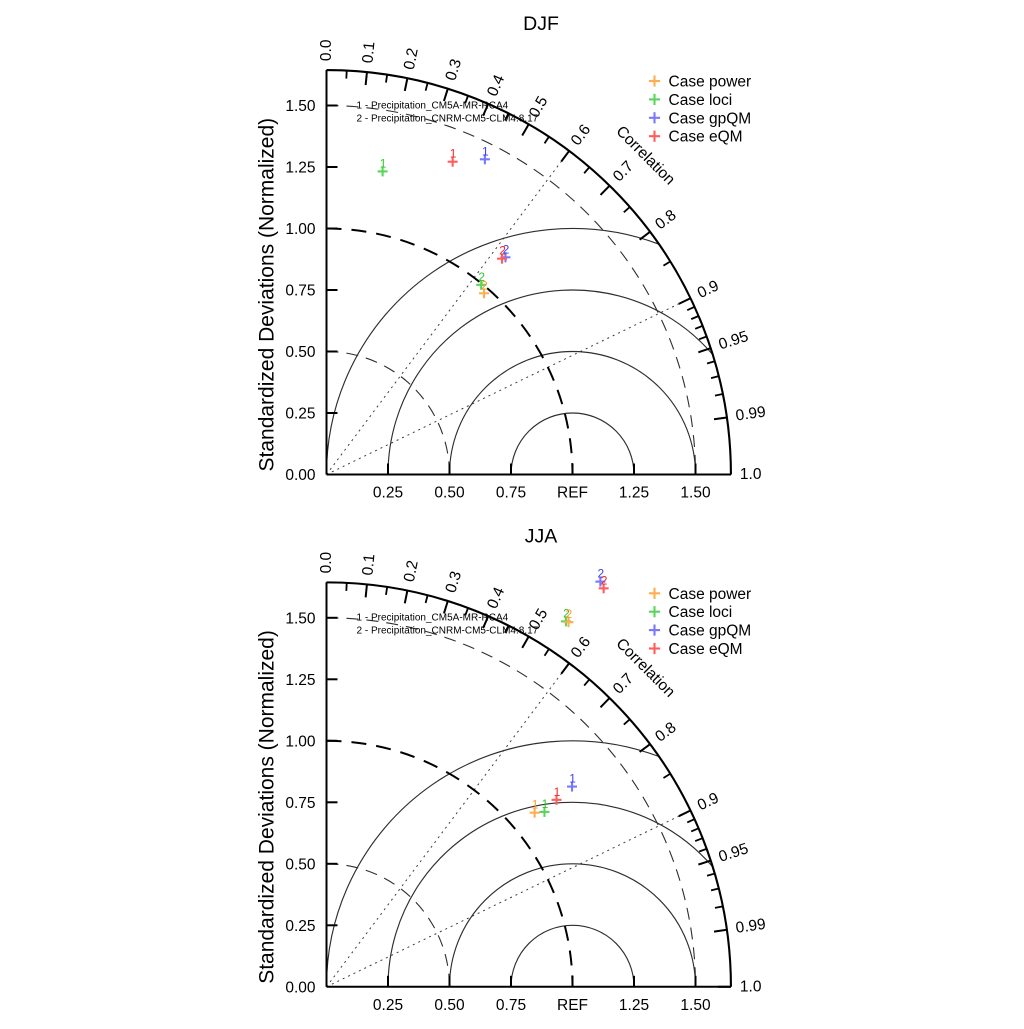  What do you see at coordinates (695, 493) in the screenshot?
I see `x-tick-label: 1.50` at bounding box center [695, 493].